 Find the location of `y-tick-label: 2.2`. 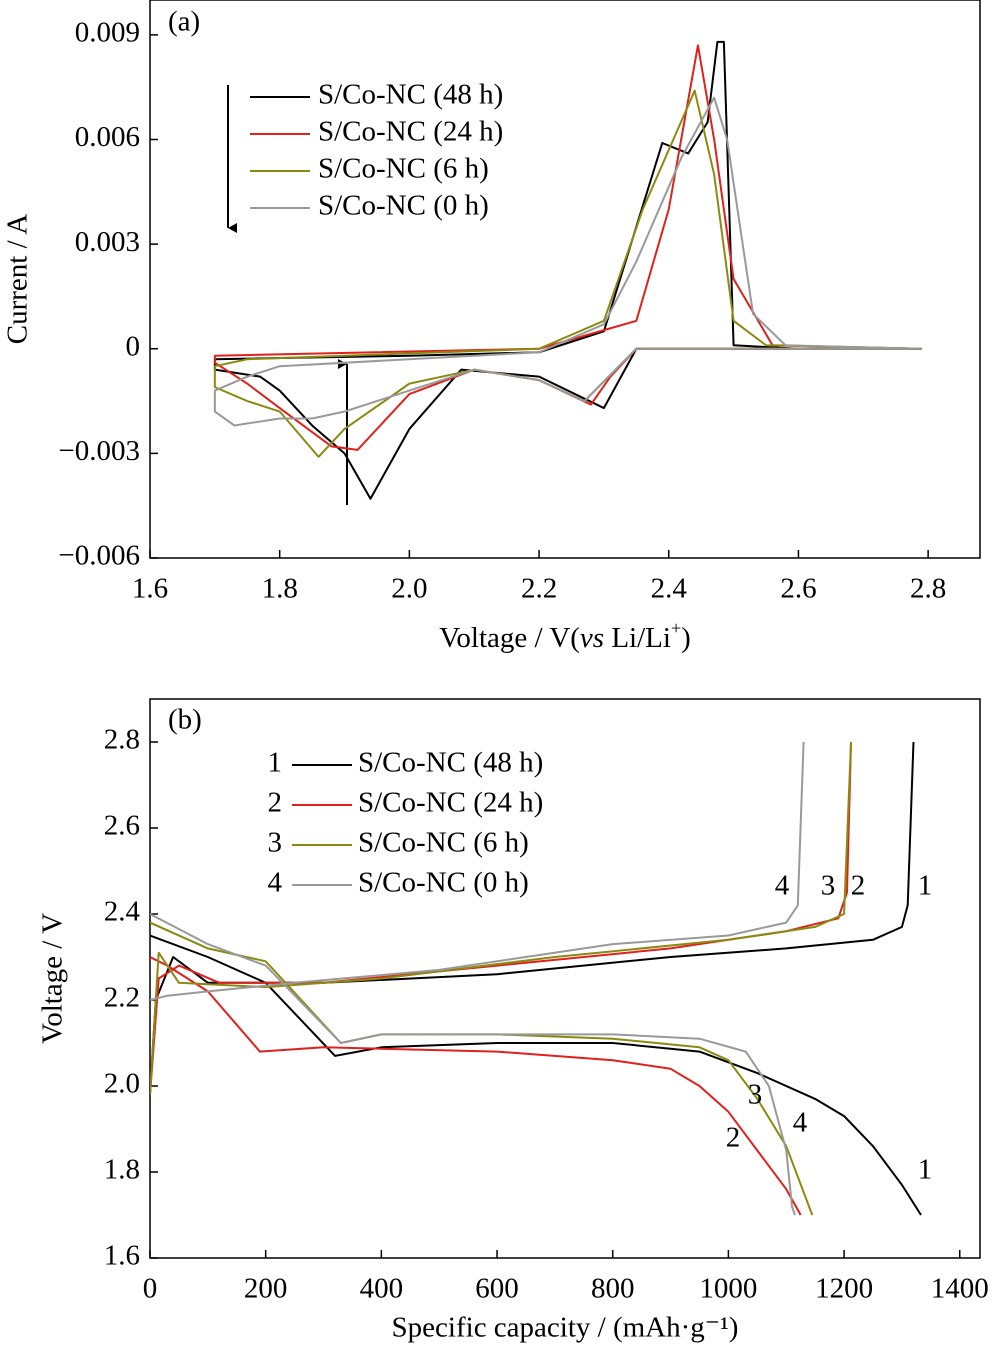

y-tick-label: 2.2 is located at coordinates (122, 998).